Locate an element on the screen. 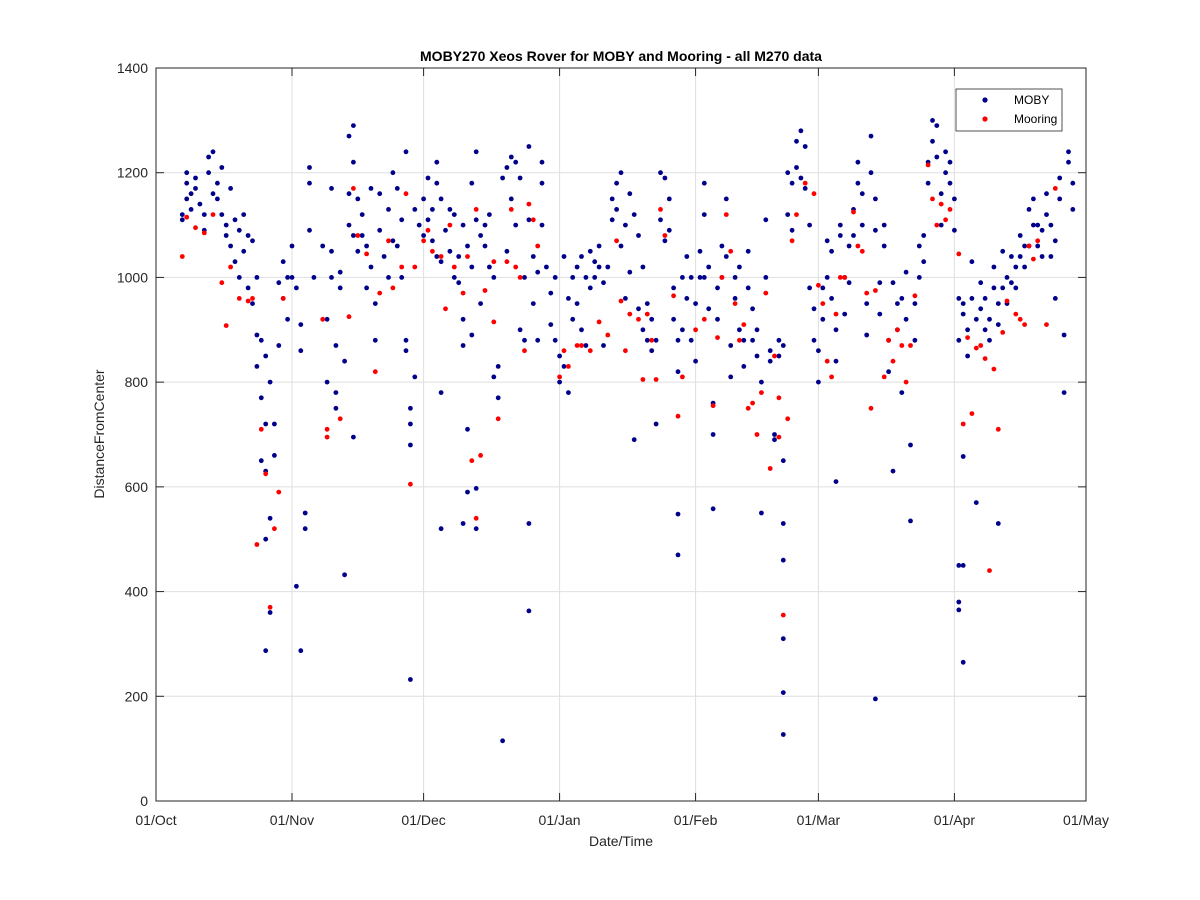 This screenshot has height=900, width=1200. legend-box is located at coordinates (1009, 110).